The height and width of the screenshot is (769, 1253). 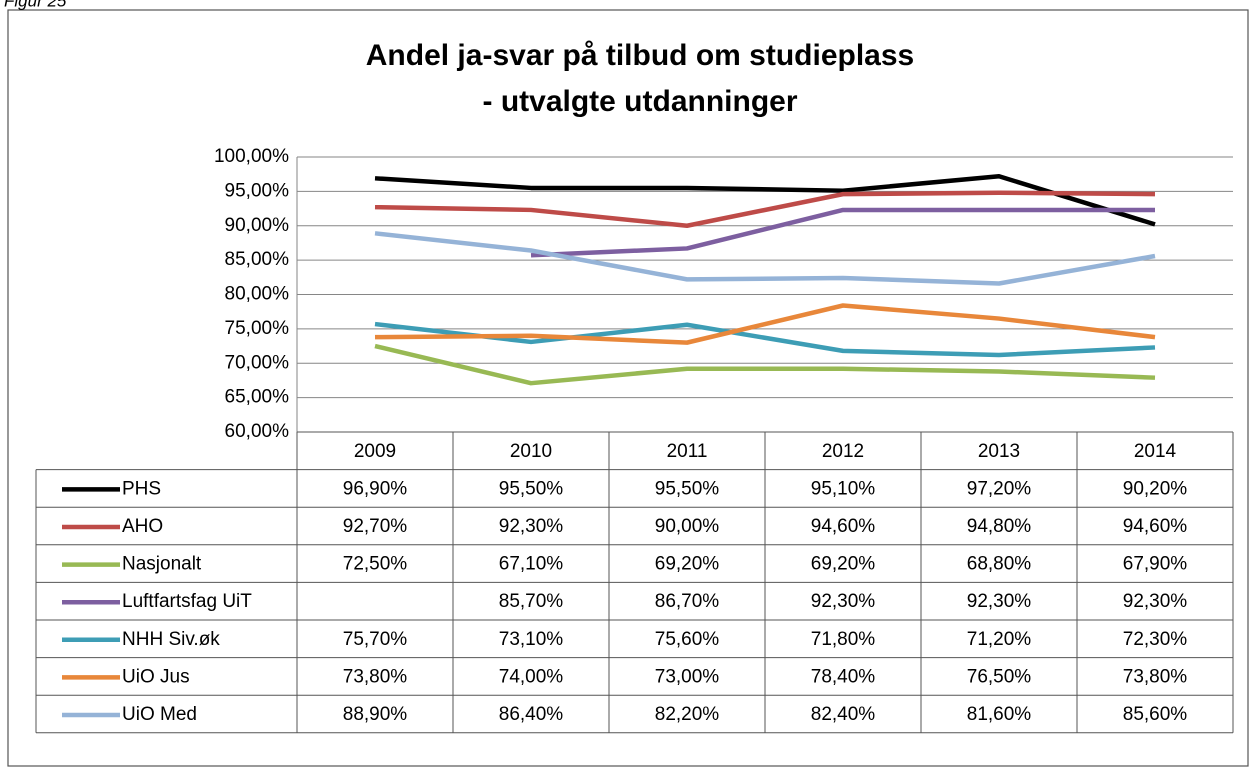 I want to click on table-value: 86,40%, so click(x=531, y=714).